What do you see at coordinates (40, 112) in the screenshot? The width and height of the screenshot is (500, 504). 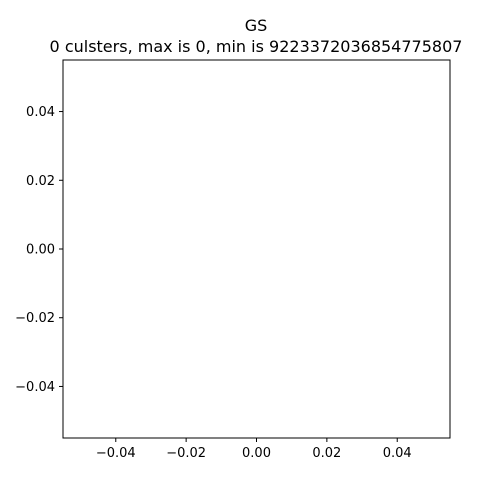 I see `y-tick-label: 0.04` at bounding box center [40, 112].